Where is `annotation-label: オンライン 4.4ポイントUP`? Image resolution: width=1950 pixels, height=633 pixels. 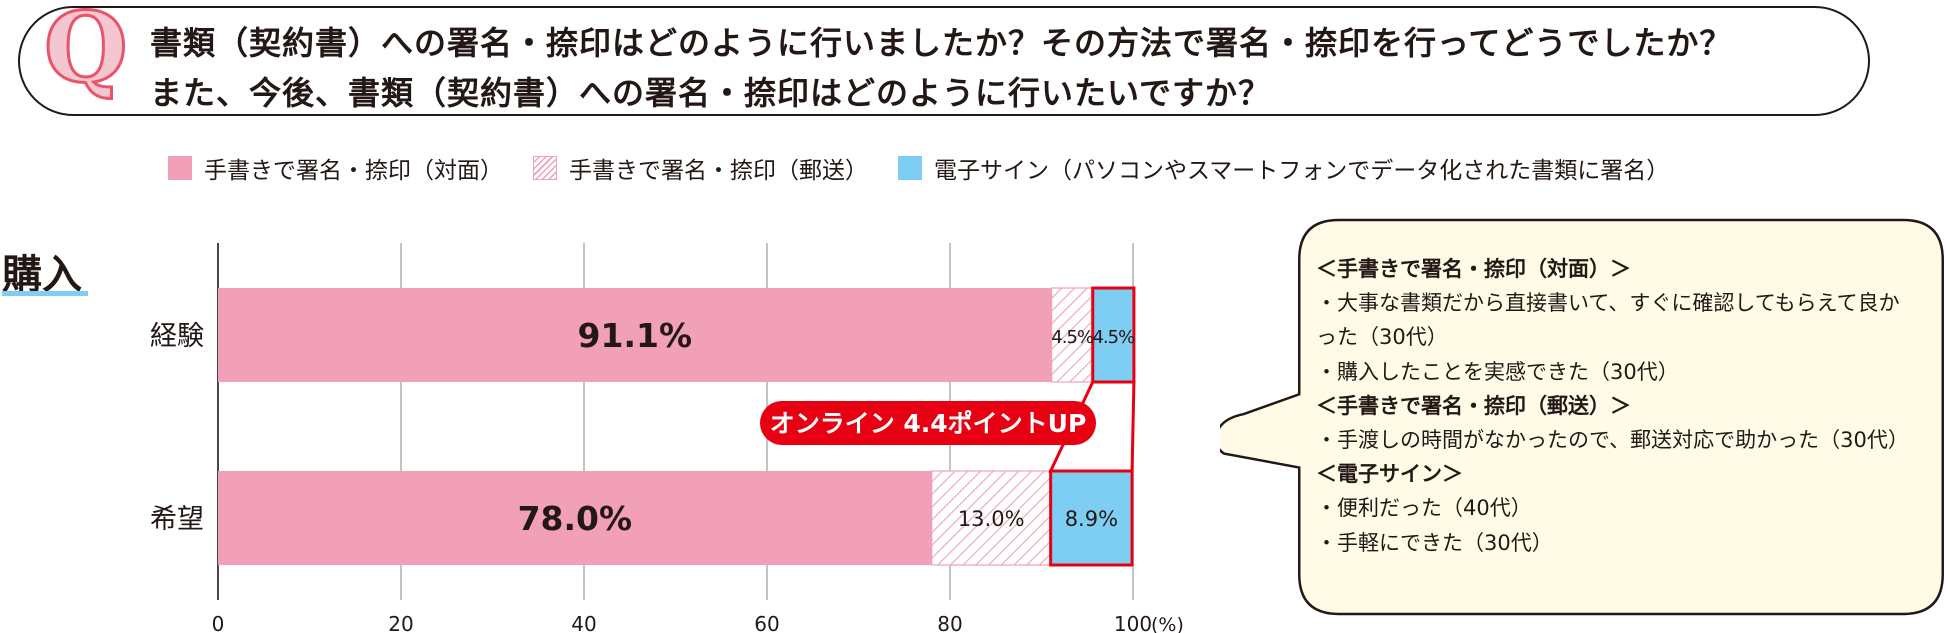 annotation-label: オンライン 4.4ポイントUP is located at coordinates (928, 423).